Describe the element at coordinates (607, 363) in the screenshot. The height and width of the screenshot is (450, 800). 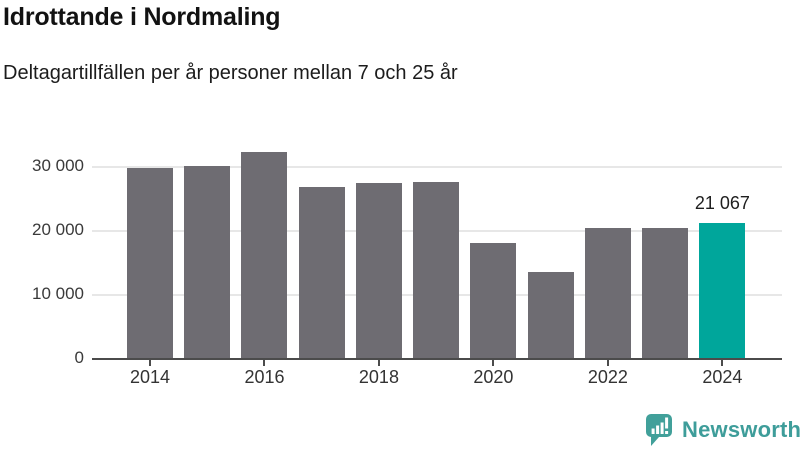
I see `x-tick-2022` at that location.